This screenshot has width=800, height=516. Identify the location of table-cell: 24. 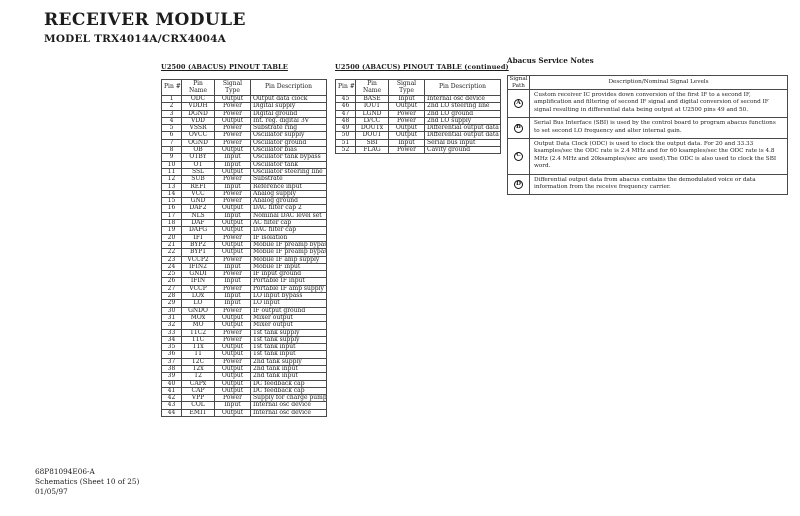
(171, 267).